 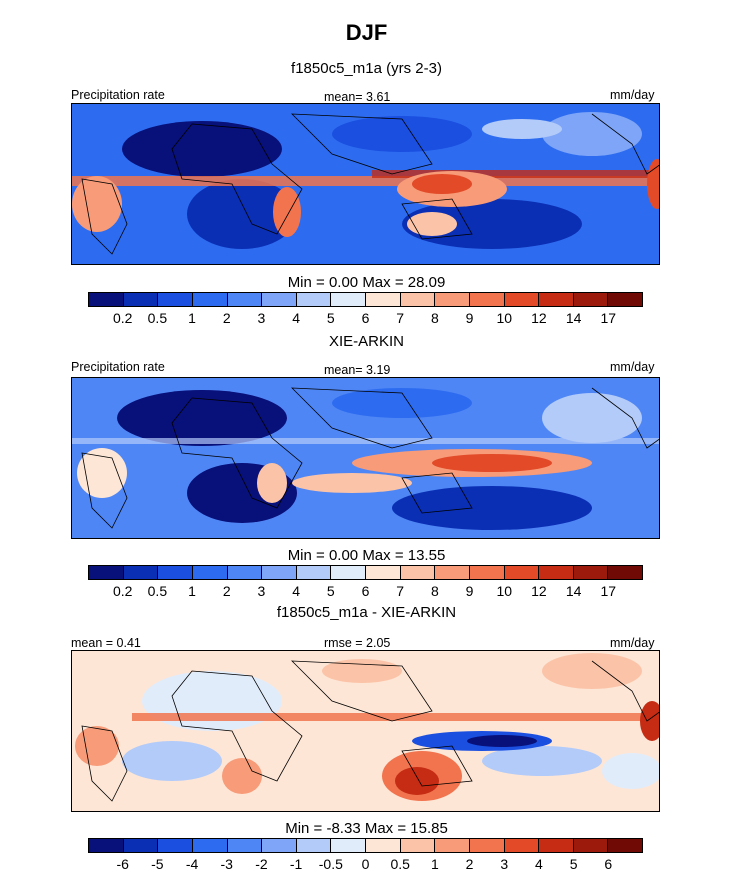 I want to click on colorbar-tick-label: 8, so click(x=434, y=318).